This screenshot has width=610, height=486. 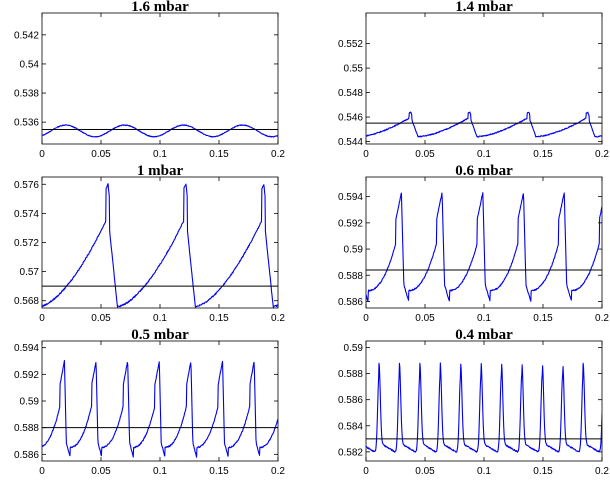 What do you see at coordinates (30, 272) in the screenshot?
I see `y-tick-label: 0.57` at bounding box center [30, 272].